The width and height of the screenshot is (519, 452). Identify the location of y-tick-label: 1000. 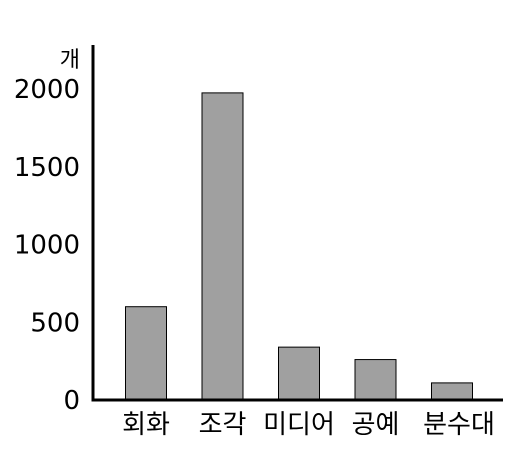
(47, 246).